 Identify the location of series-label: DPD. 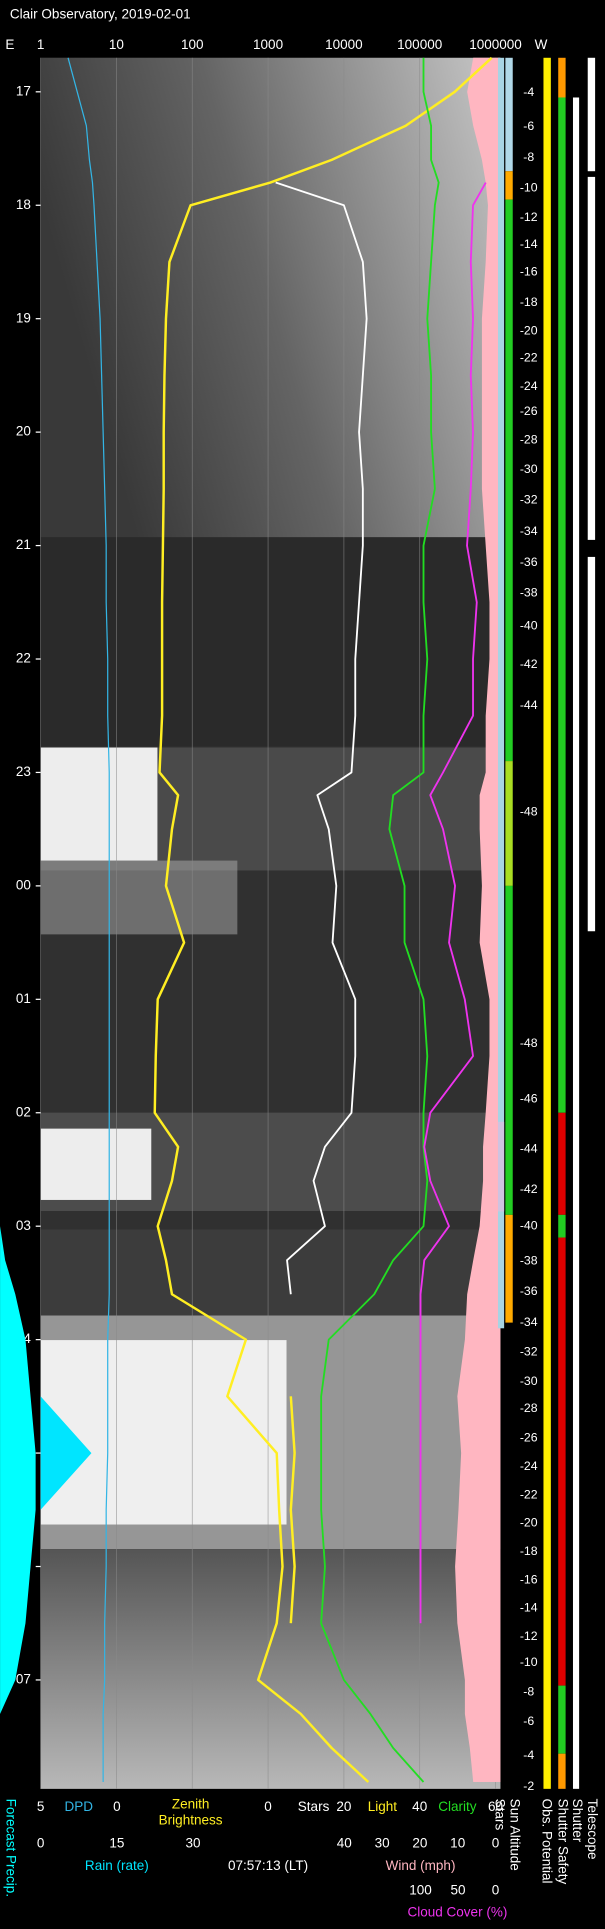
(78, 1806).